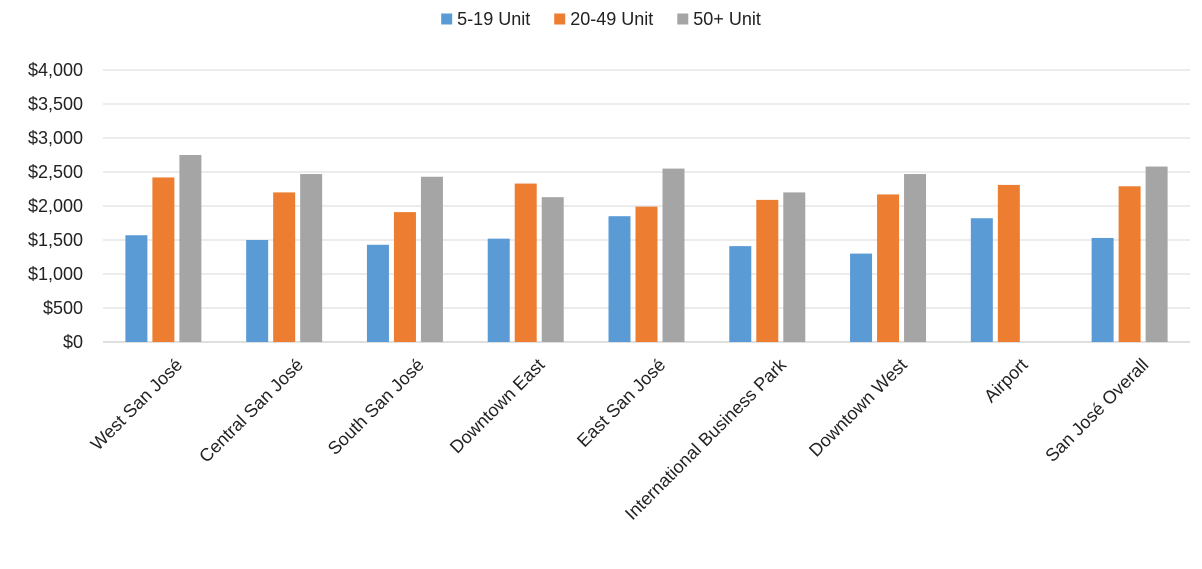 This screenshot has height=569, width=1202. What do you see at coordinates (493, 19) in the screenshot?
I see `legend-label: 5-19 Unit` at bounding box center [493, 19].